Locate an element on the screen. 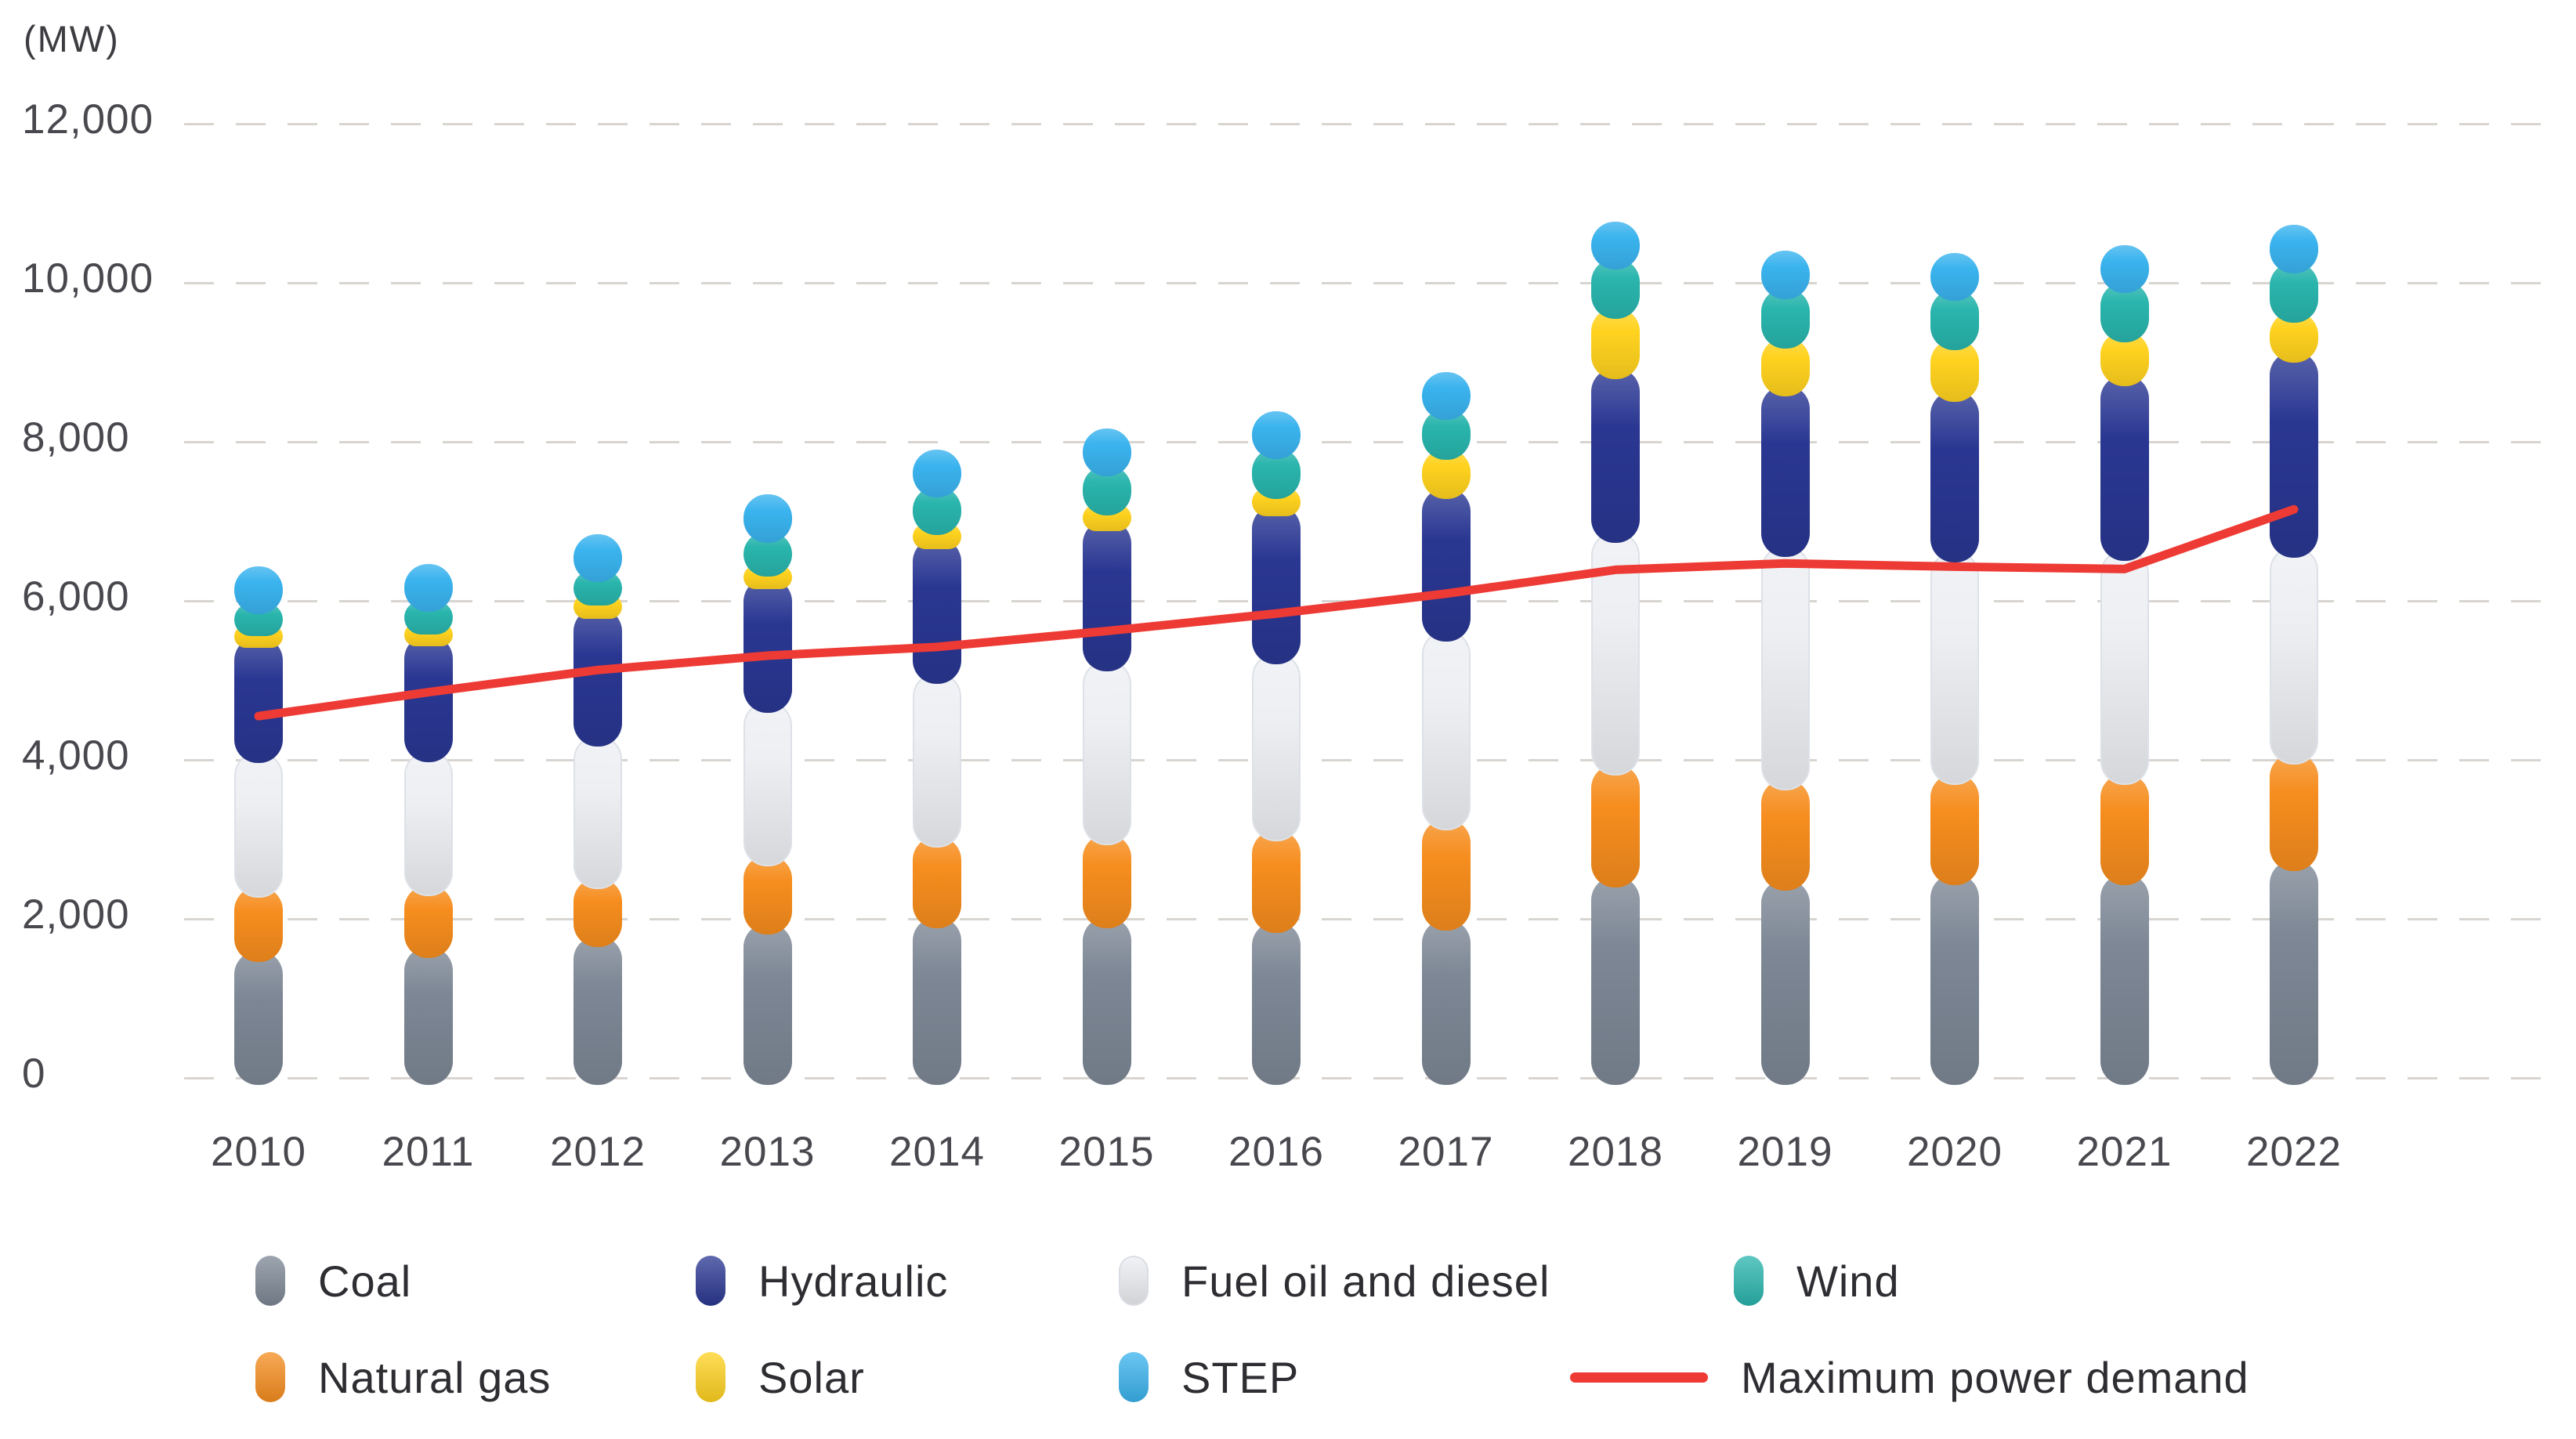  legend-item-solar: Solar is located at coordinates (781, 1377).